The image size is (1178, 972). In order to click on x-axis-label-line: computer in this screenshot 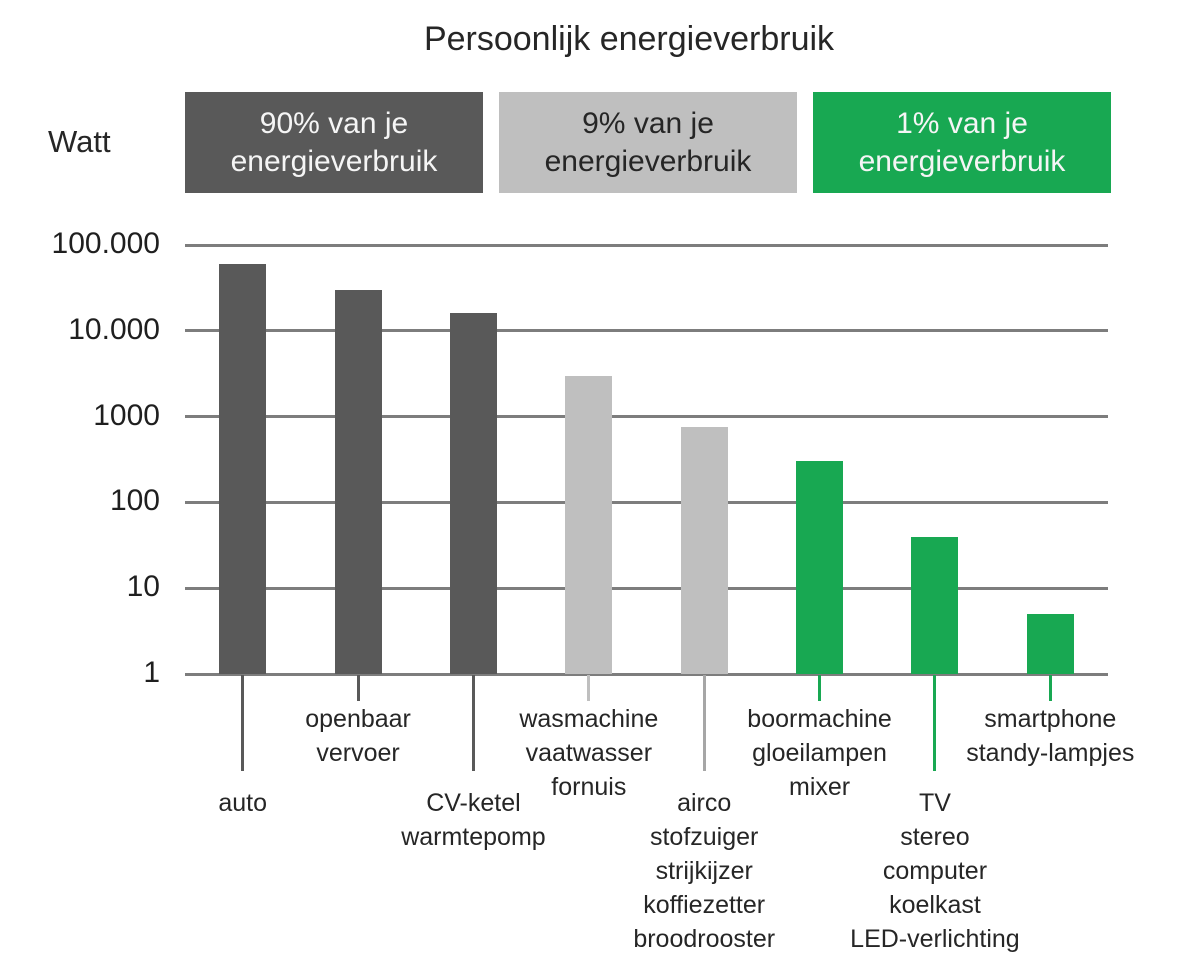, I will do `click(935, 871)`.